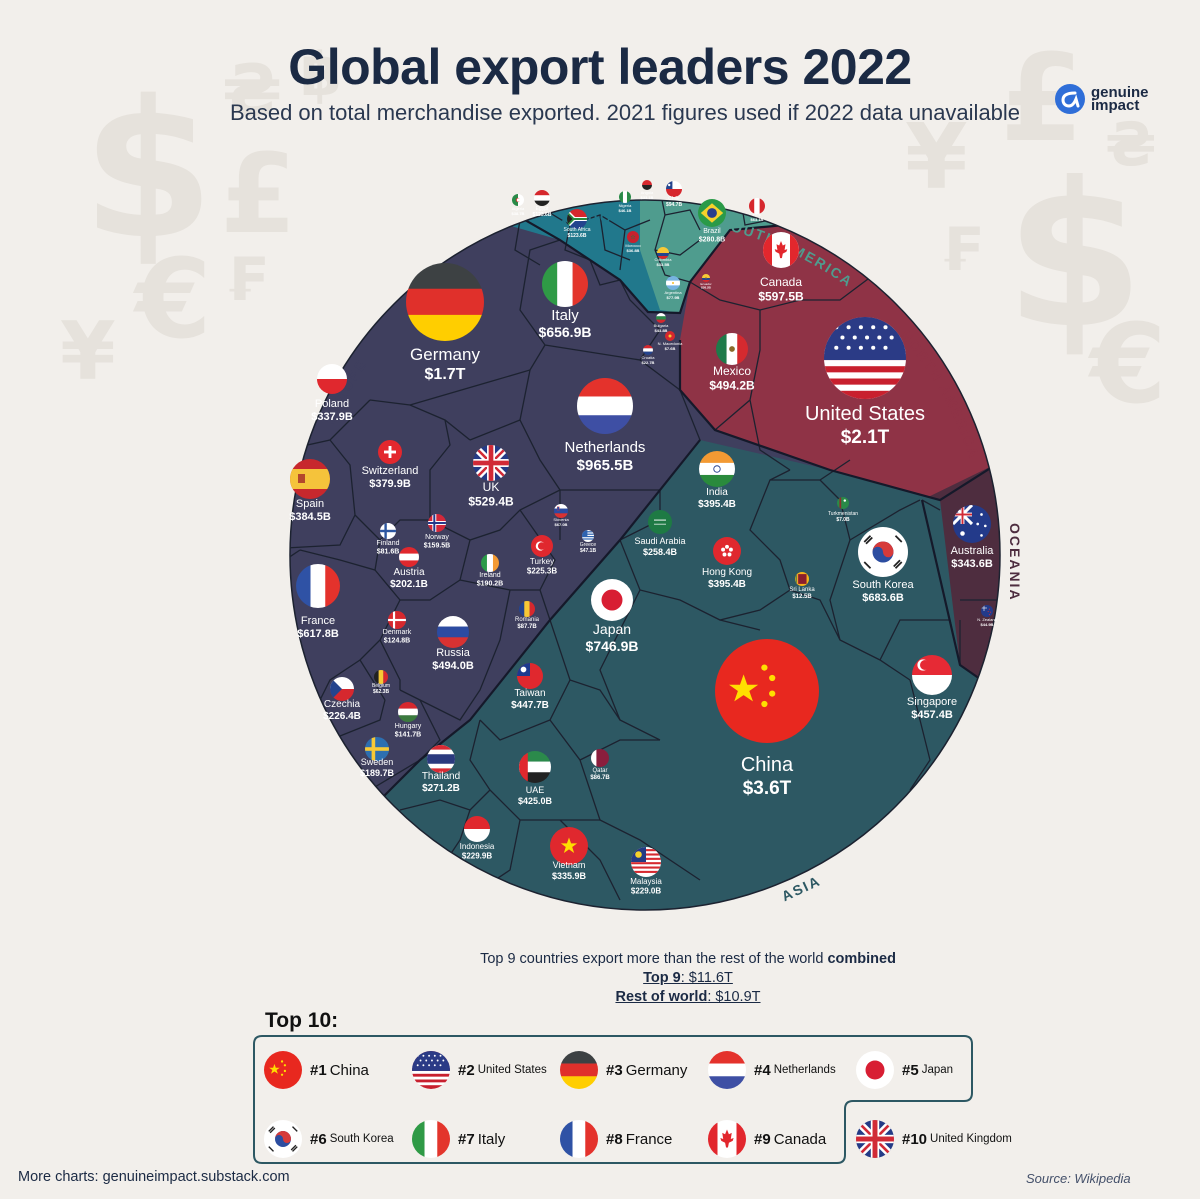 This screenshot has width=1200, height=1199. I want to click on country-name-label: Argentina, so click(673, 292).